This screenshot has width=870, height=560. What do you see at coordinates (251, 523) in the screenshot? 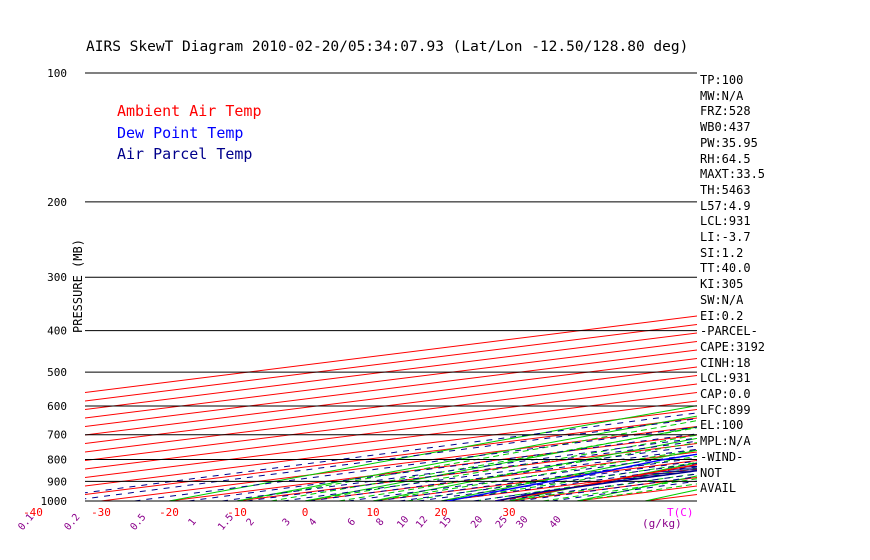
I see `mixing-ratio-tick-label: 2` at bounding box center [251, 523].